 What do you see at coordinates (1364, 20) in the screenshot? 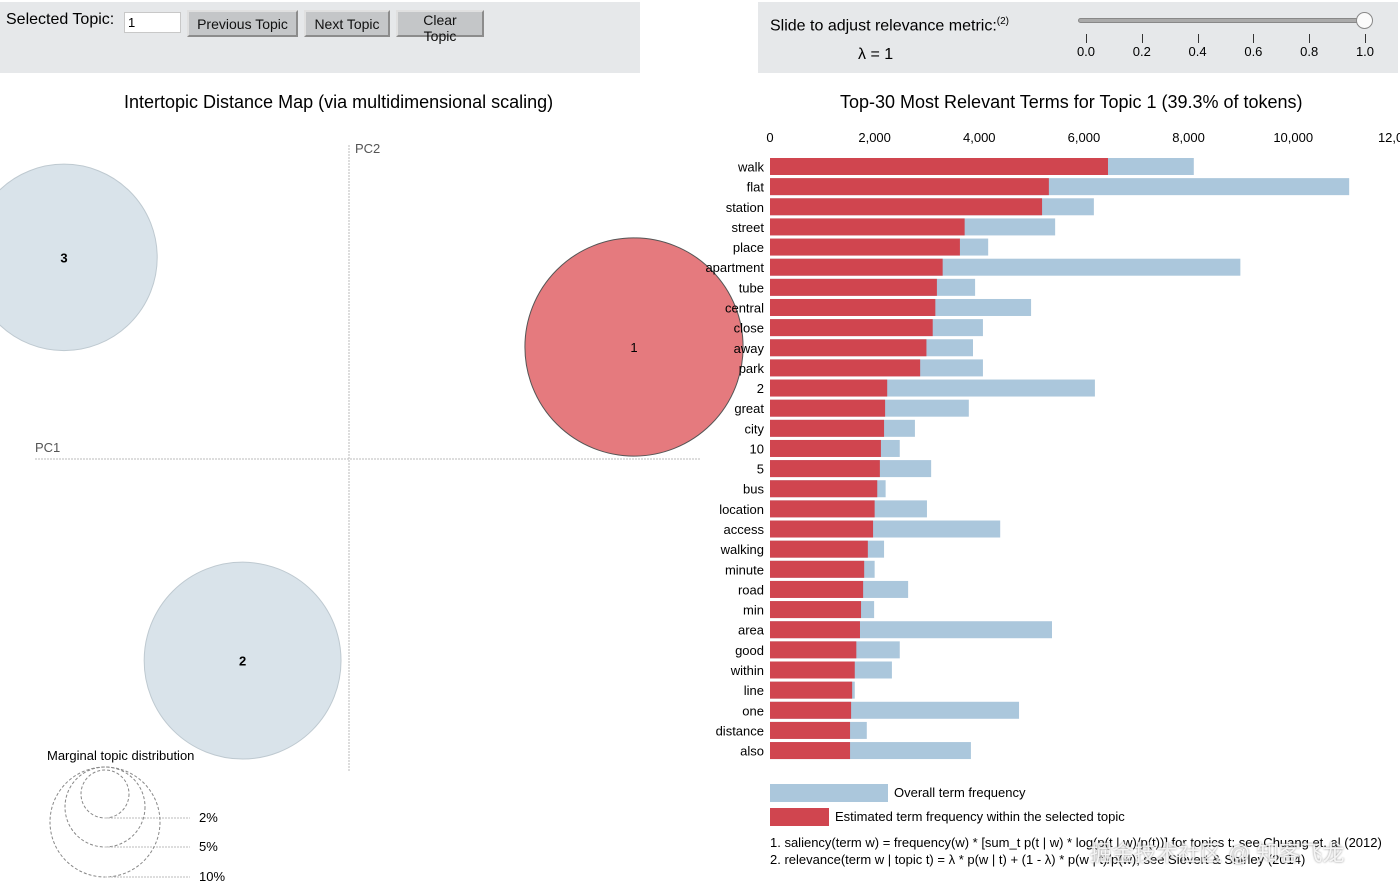
I see `relevance-slider-thumb` at bounding box center [1364, 20].